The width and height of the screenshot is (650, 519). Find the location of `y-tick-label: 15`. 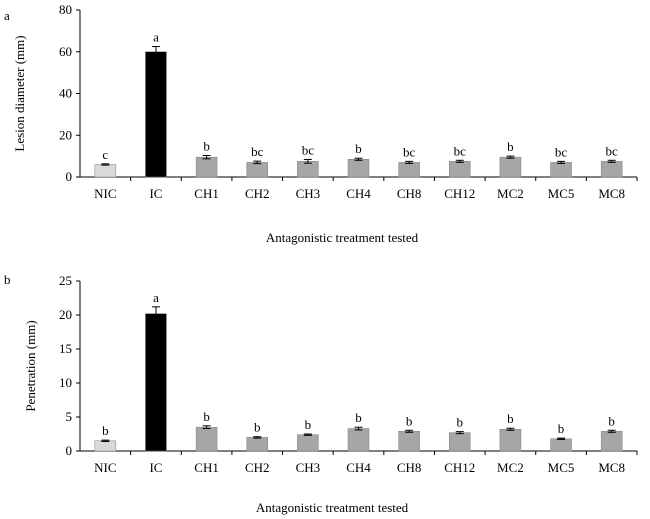

y-tick-label: 15 is located at coordinates (65, 348).